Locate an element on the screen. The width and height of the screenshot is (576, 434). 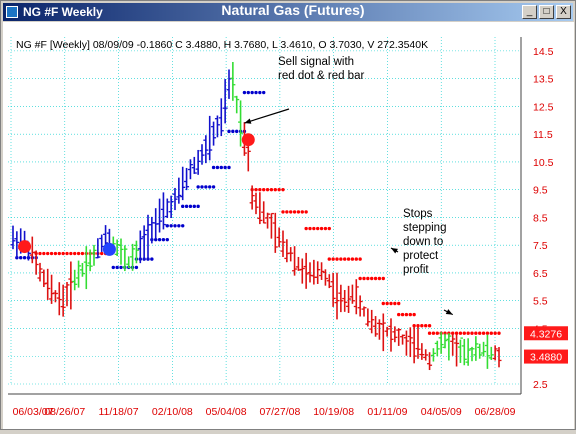
annotation-text: protect is located at coordinates (421, 256).